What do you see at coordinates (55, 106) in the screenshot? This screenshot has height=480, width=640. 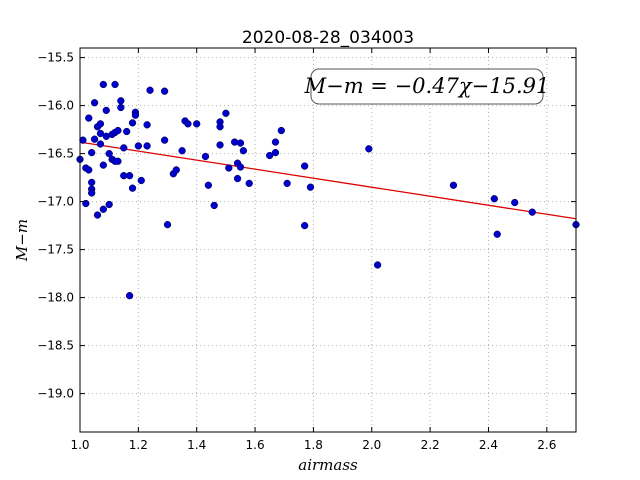 I see `y-tick-label: −16.0` at bounding box center [55, 106].